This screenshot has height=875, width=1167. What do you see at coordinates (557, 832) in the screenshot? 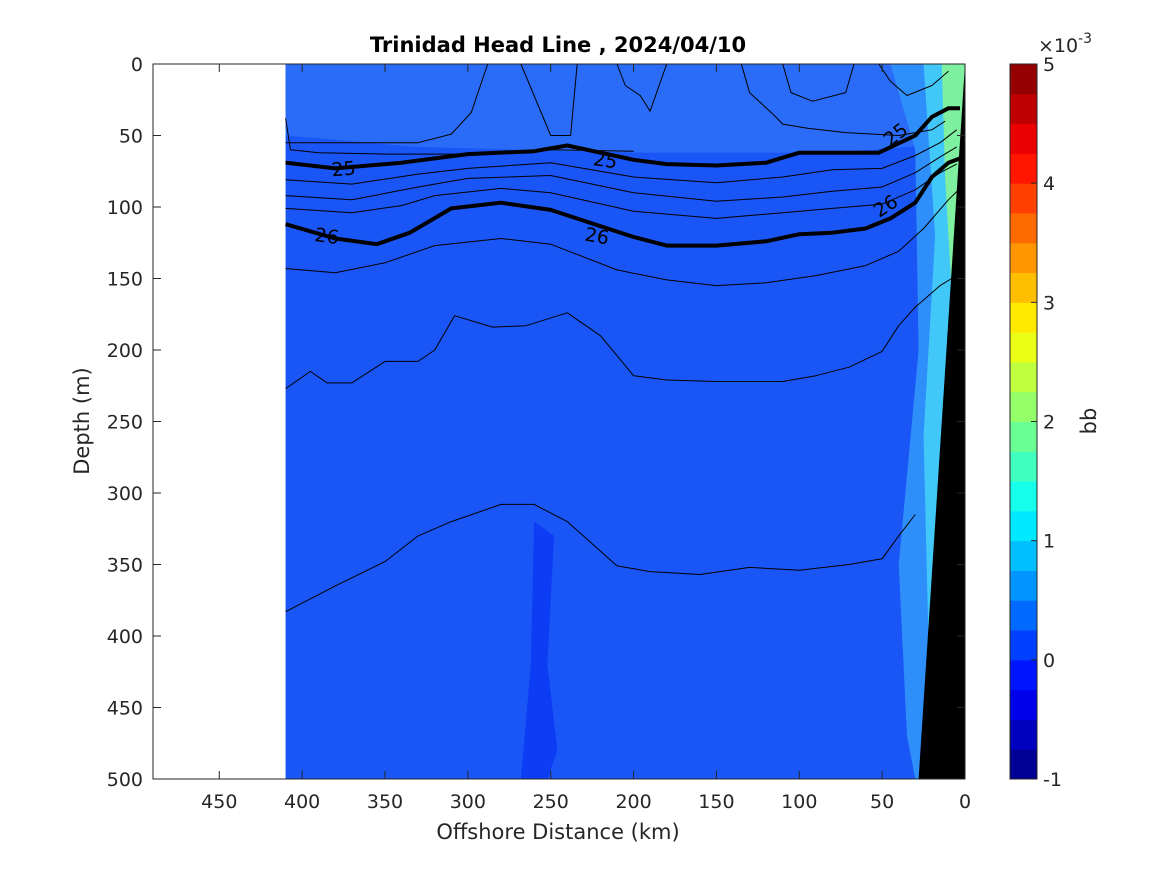
I see `x-axis-label: Offshore Distance (km)` at bounding box center [557, 832].